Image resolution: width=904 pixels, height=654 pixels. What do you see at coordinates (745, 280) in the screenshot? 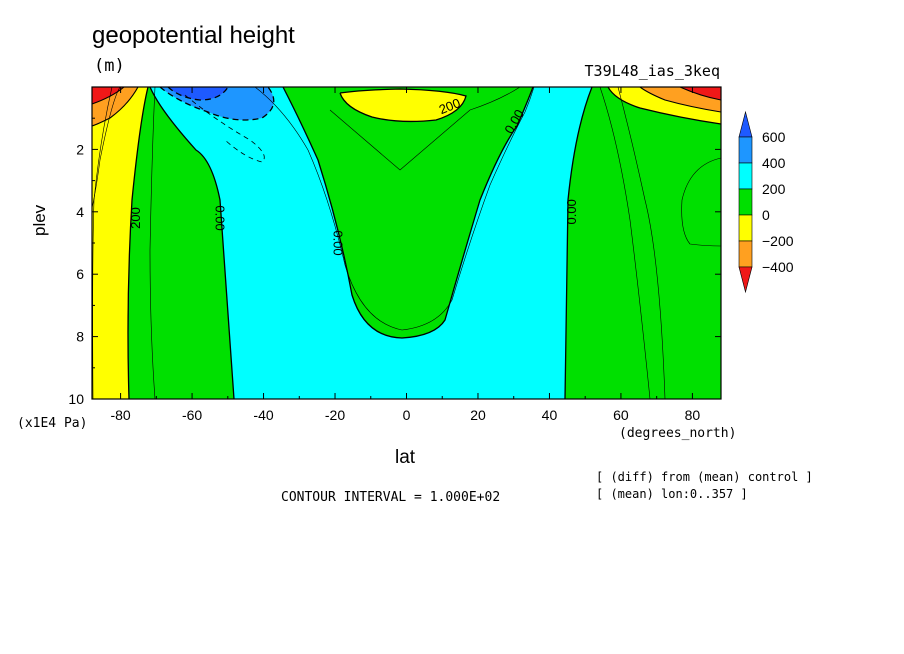
I see `colorbar-arrow-bottom` at bounding box center [745, 280].